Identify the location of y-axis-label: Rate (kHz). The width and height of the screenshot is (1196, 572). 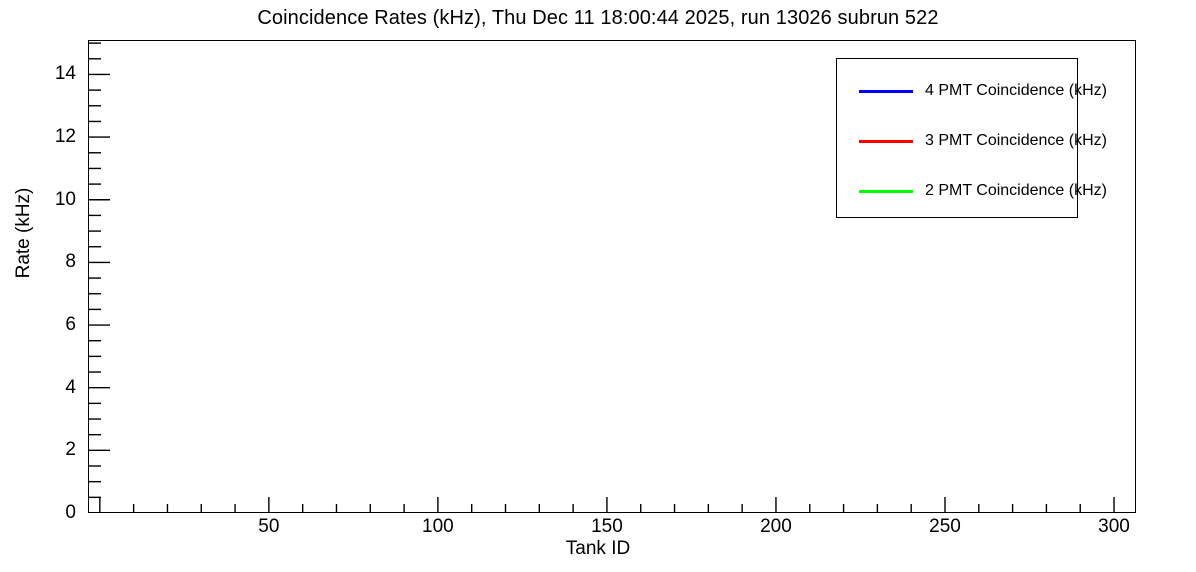
(23, 233).